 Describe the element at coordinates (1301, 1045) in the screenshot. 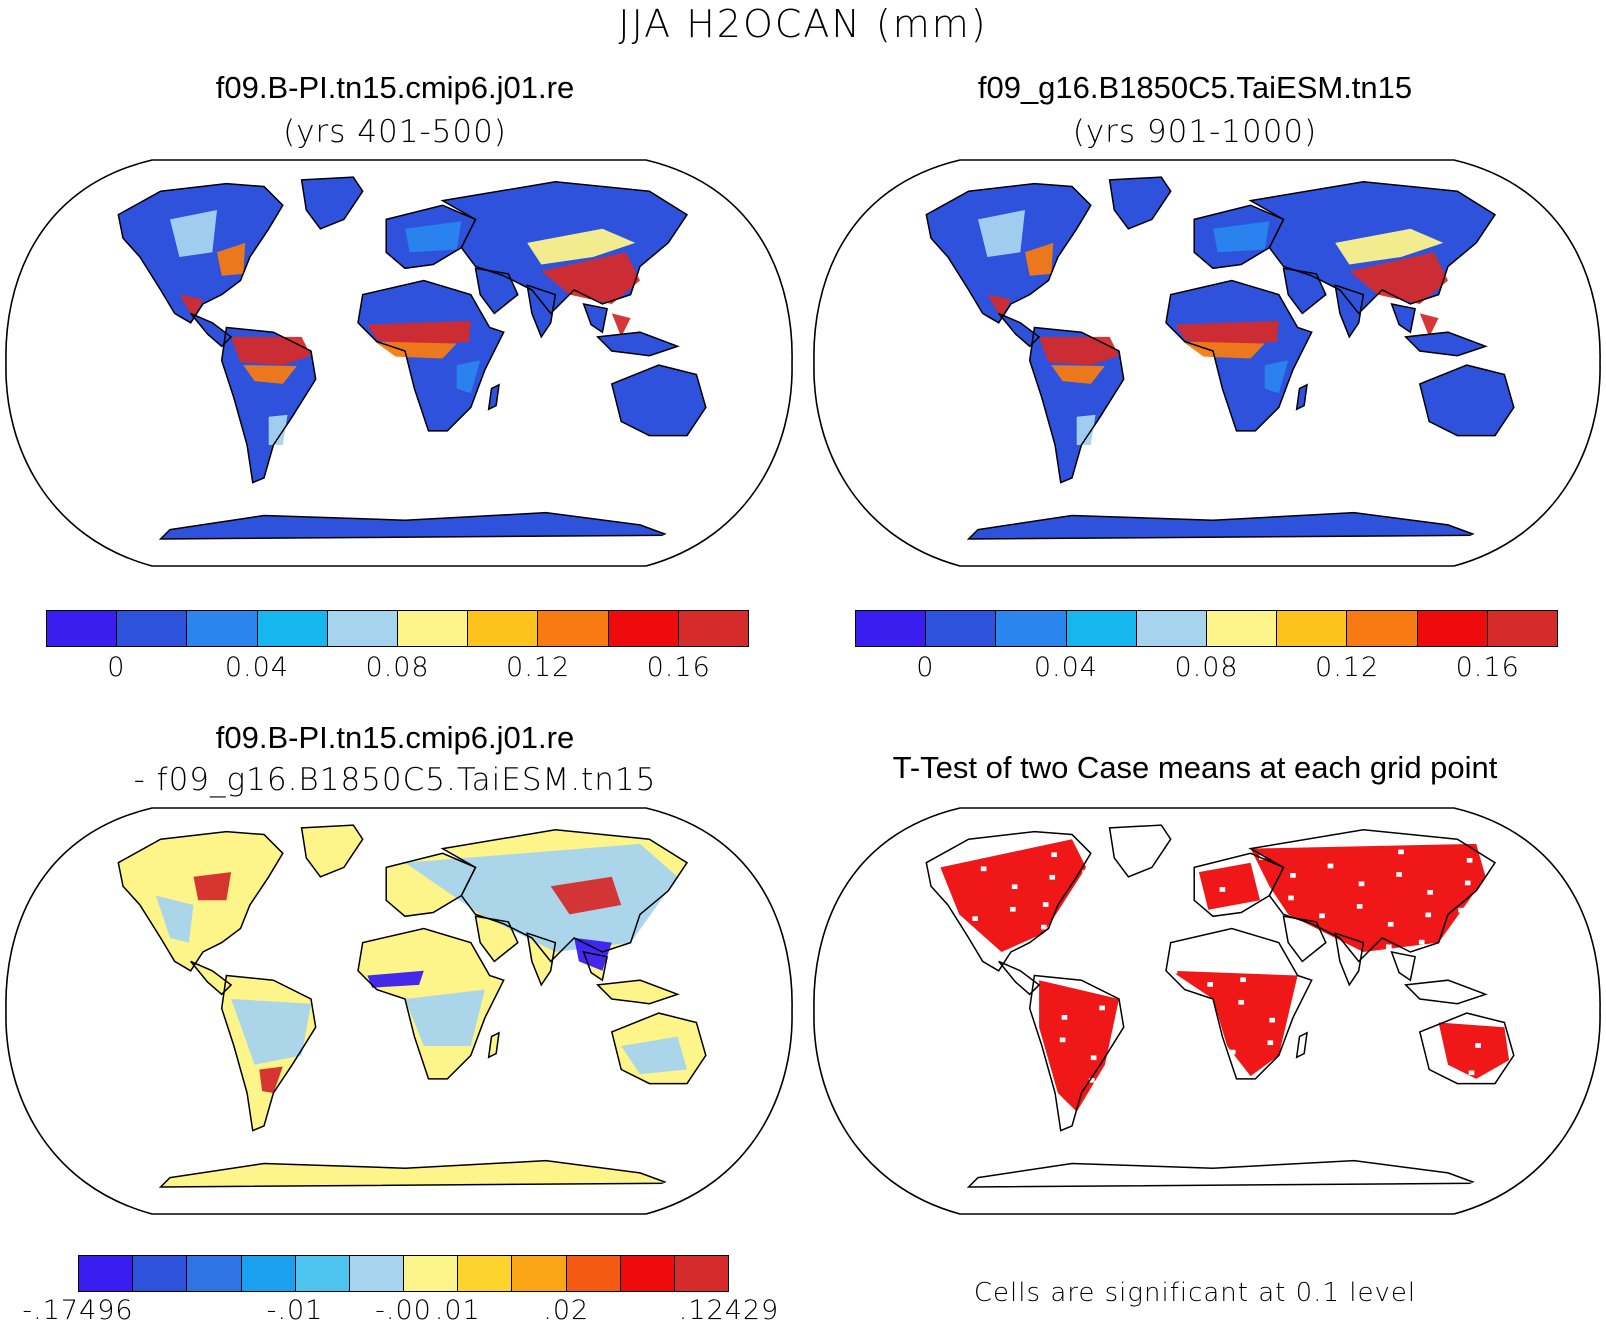

I see `coastline-madagascar` at that location.